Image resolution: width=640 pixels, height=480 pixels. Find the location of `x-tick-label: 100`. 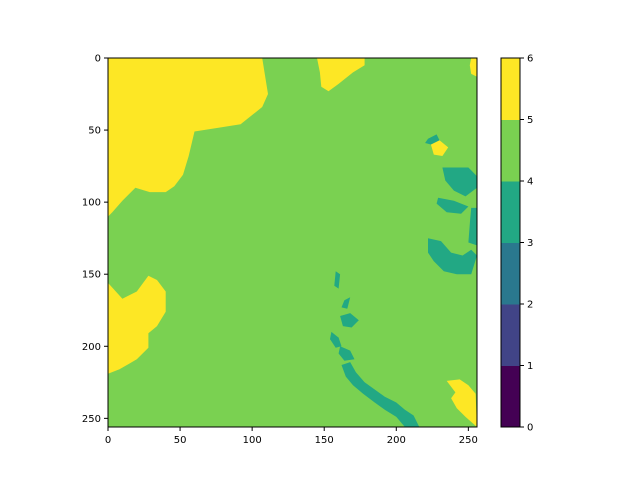

x-tick-label: 100 is located at coordinates (252, 440).